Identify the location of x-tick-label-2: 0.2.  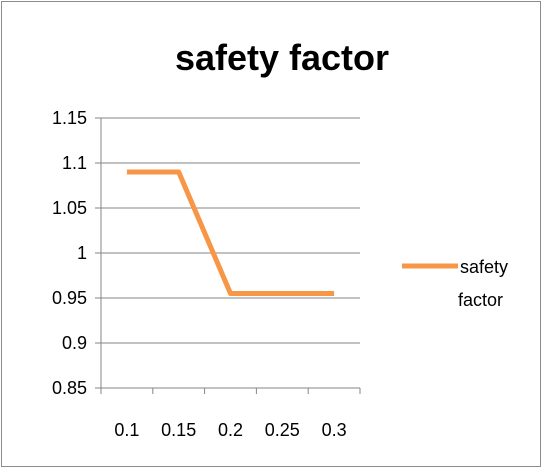
(230, 430).